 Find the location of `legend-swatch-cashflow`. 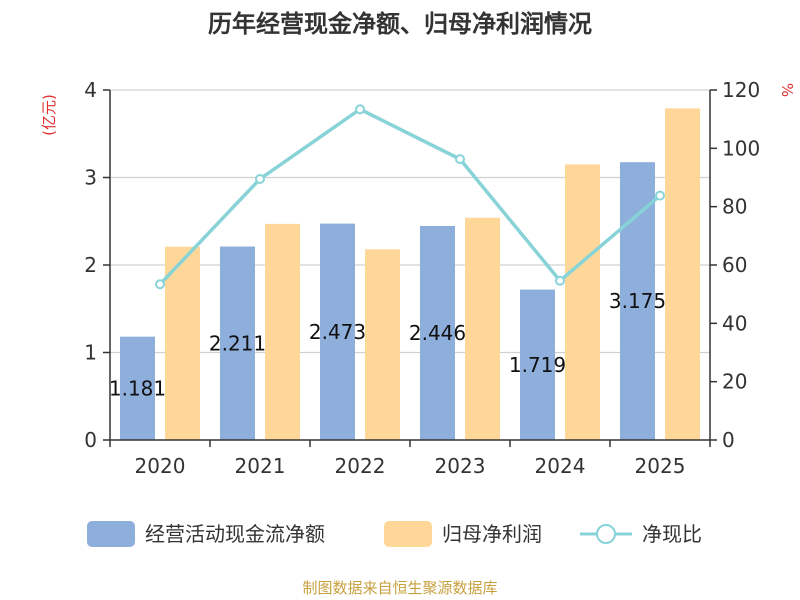

legend-swatch-cashflow is located at coordinates (111, 534).